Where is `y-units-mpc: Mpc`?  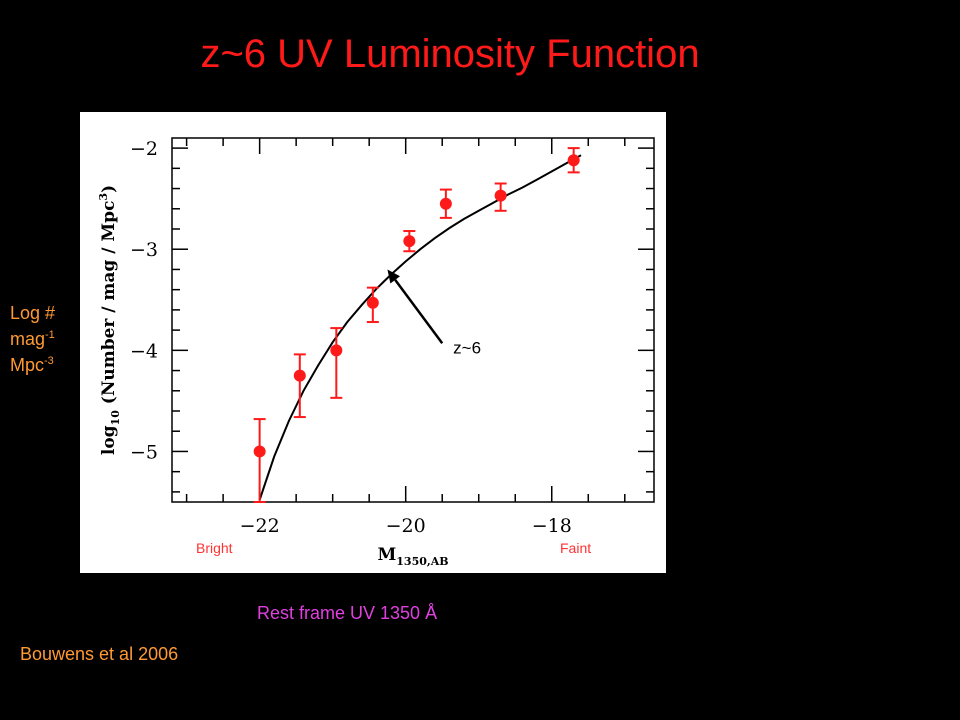
y-units-mpc: Mpc is located at coordinates (27, 365).